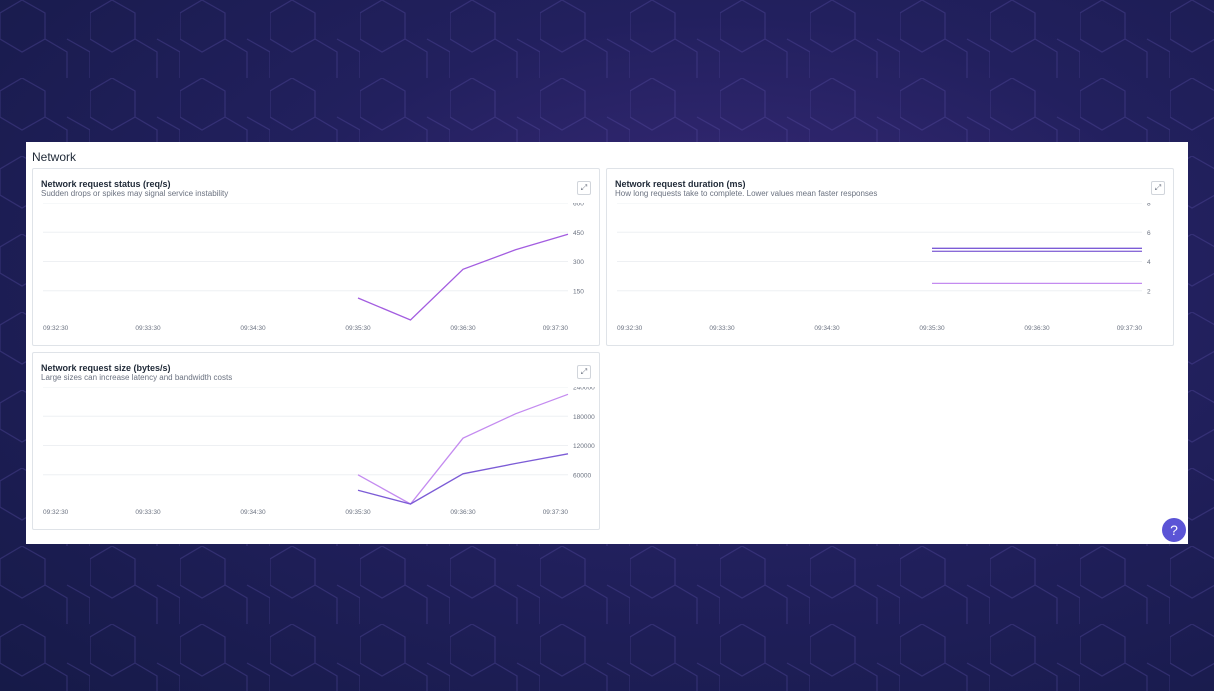  What do you see at coordinates (578, 262) in the screenshot?
I see `y-tick-label: 300` at bounding box center [578, 262].